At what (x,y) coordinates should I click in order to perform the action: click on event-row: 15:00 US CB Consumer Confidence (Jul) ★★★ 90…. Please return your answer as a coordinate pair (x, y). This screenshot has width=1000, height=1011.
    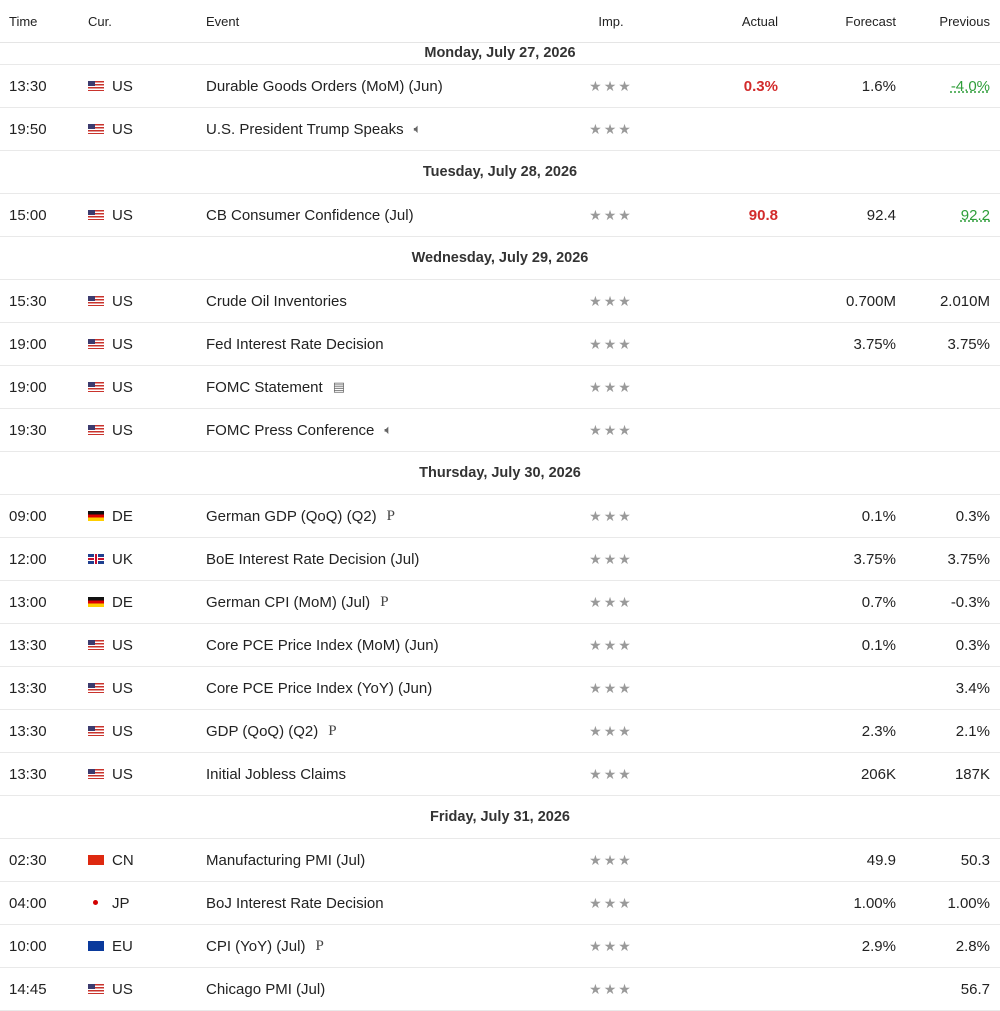
    Looking at the image, I should click on (500, 215).